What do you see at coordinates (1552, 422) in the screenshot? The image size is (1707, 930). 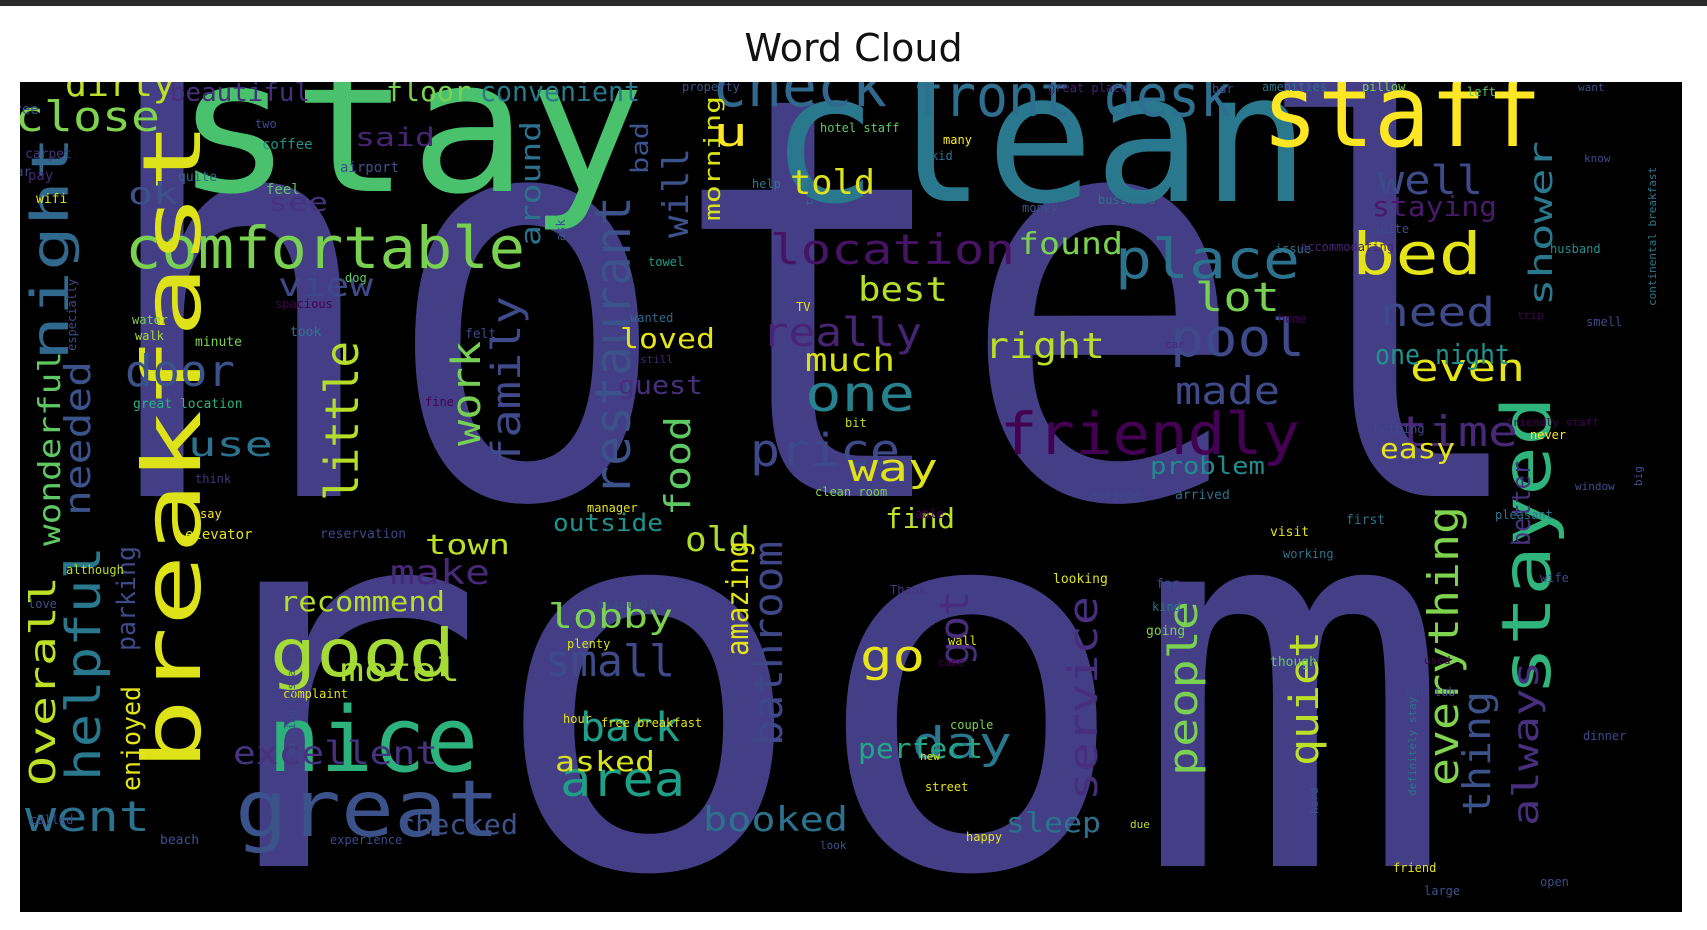 I see `word-friendly-staff: friendly staff` at bounding box center [1552, 422].